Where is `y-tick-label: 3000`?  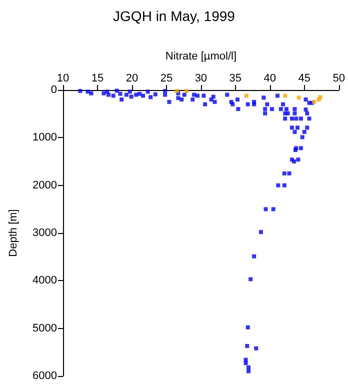 y-tick-label: 3000 is located at coordinates (44, 233).